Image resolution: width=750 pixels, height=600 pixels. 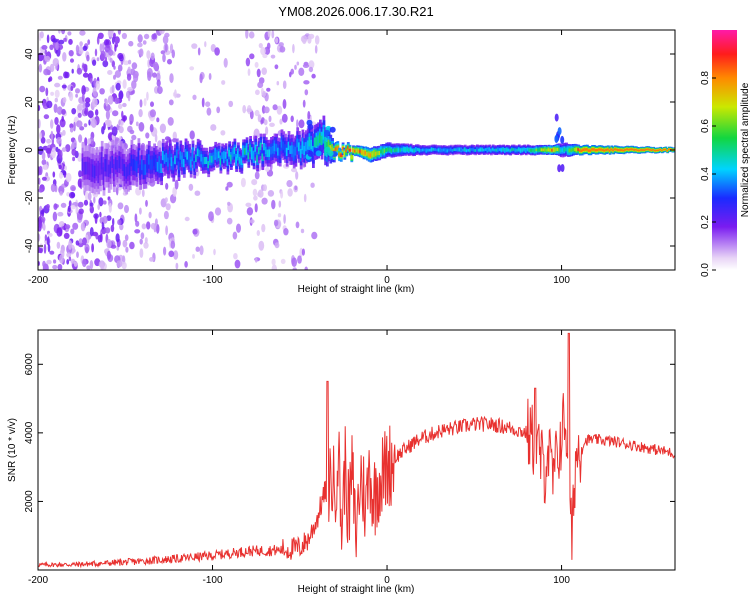 I want to click on colorbar-tick-label: 0.6, so click(x=705, y=126).